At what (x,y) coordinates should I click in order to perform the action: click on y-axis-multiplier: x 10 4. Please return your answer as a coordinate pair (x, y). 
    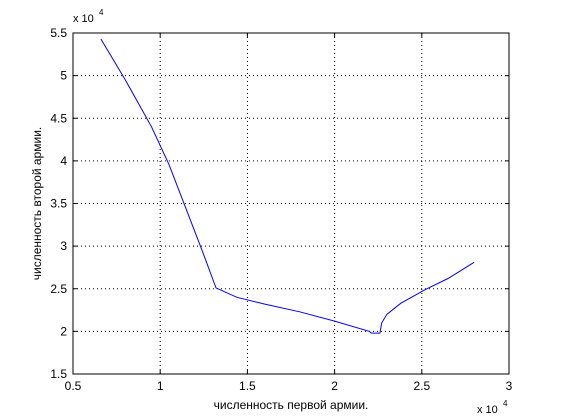
    Looking at the image, I should click on (88, 16).